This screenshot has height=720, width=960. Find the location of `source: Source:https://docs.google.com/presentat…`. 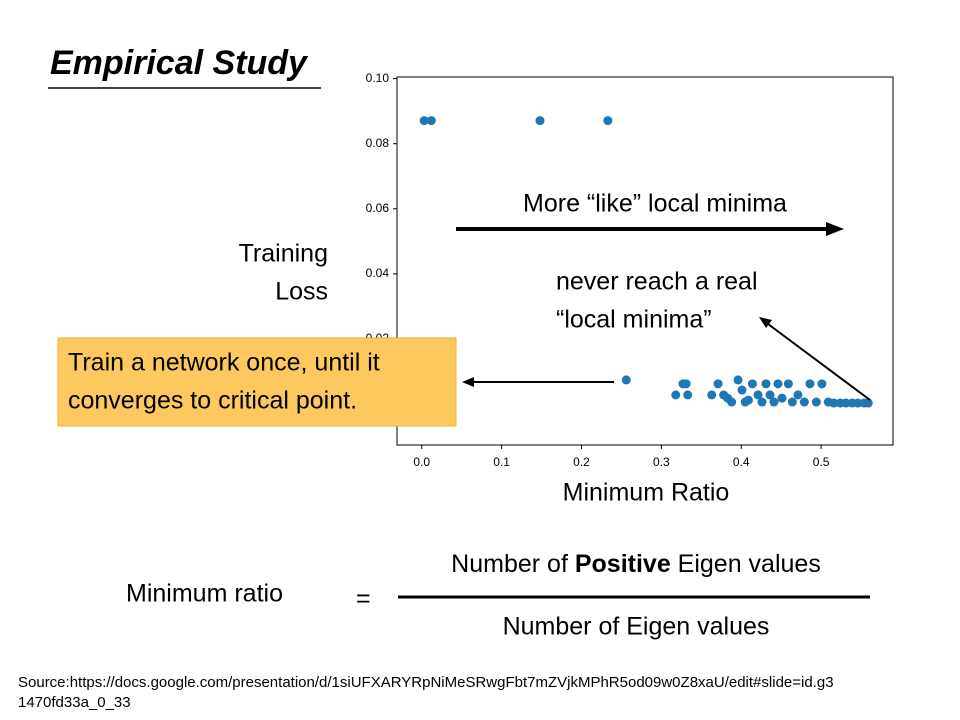

source: Source:https://docs.google.com/presentat… is located at coordinates (426, 682).